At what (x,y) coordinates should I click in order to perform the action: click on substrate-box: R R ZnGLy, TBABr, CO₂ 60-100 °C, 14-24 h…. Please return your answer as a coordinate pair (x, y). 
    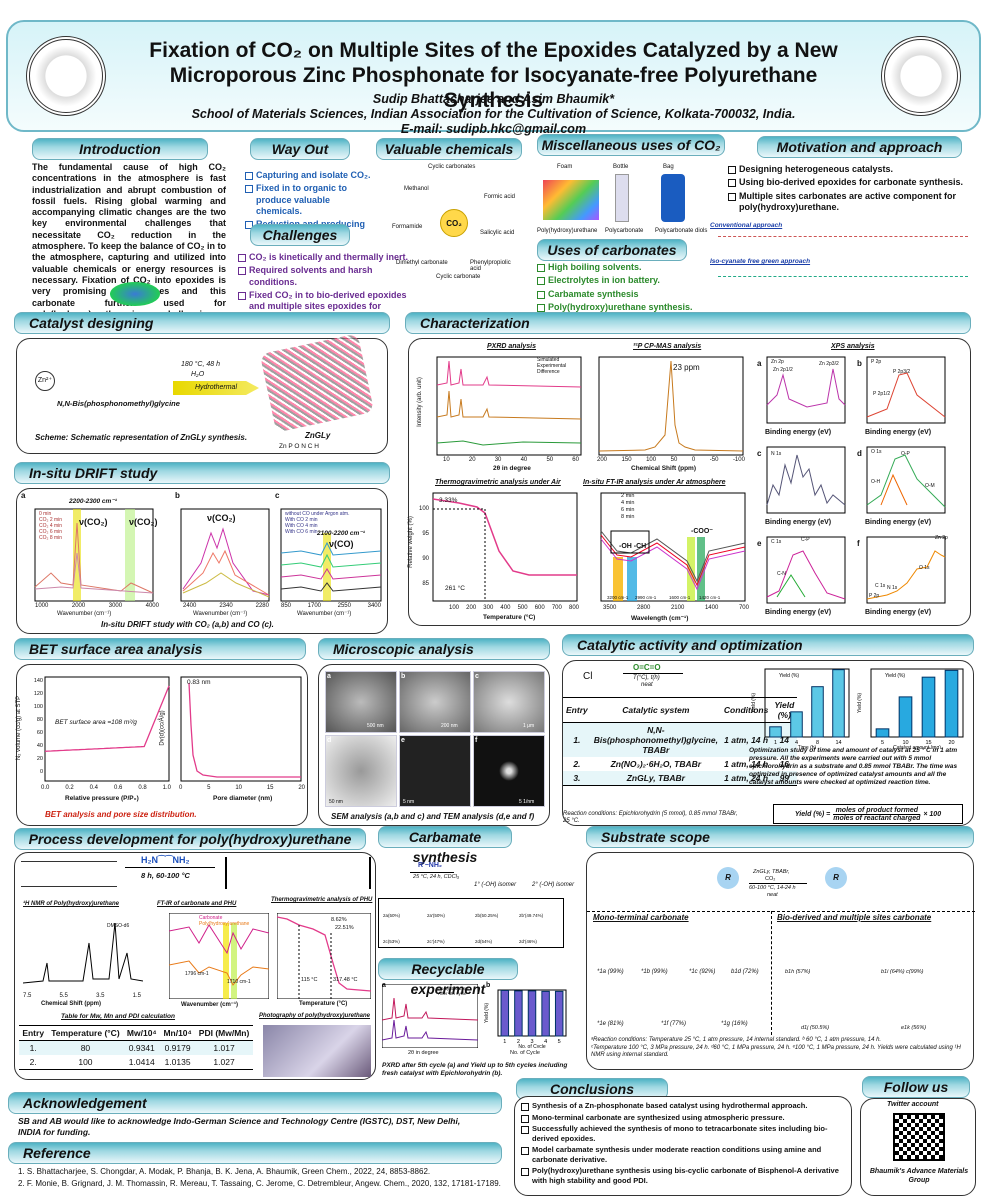
    Looking at the image, I should click on (780, 961).